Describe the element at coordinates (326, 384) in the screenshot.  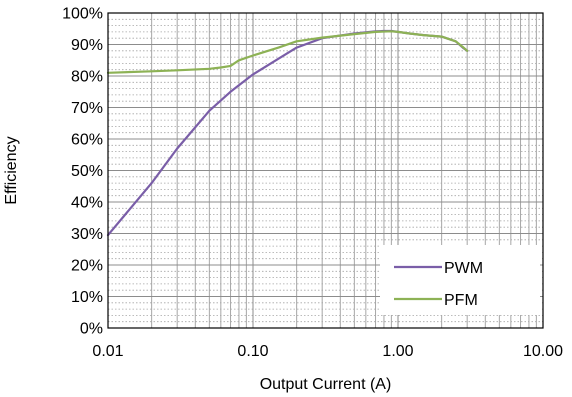
I see `x-axis-label: Output Current (A)` at that location.